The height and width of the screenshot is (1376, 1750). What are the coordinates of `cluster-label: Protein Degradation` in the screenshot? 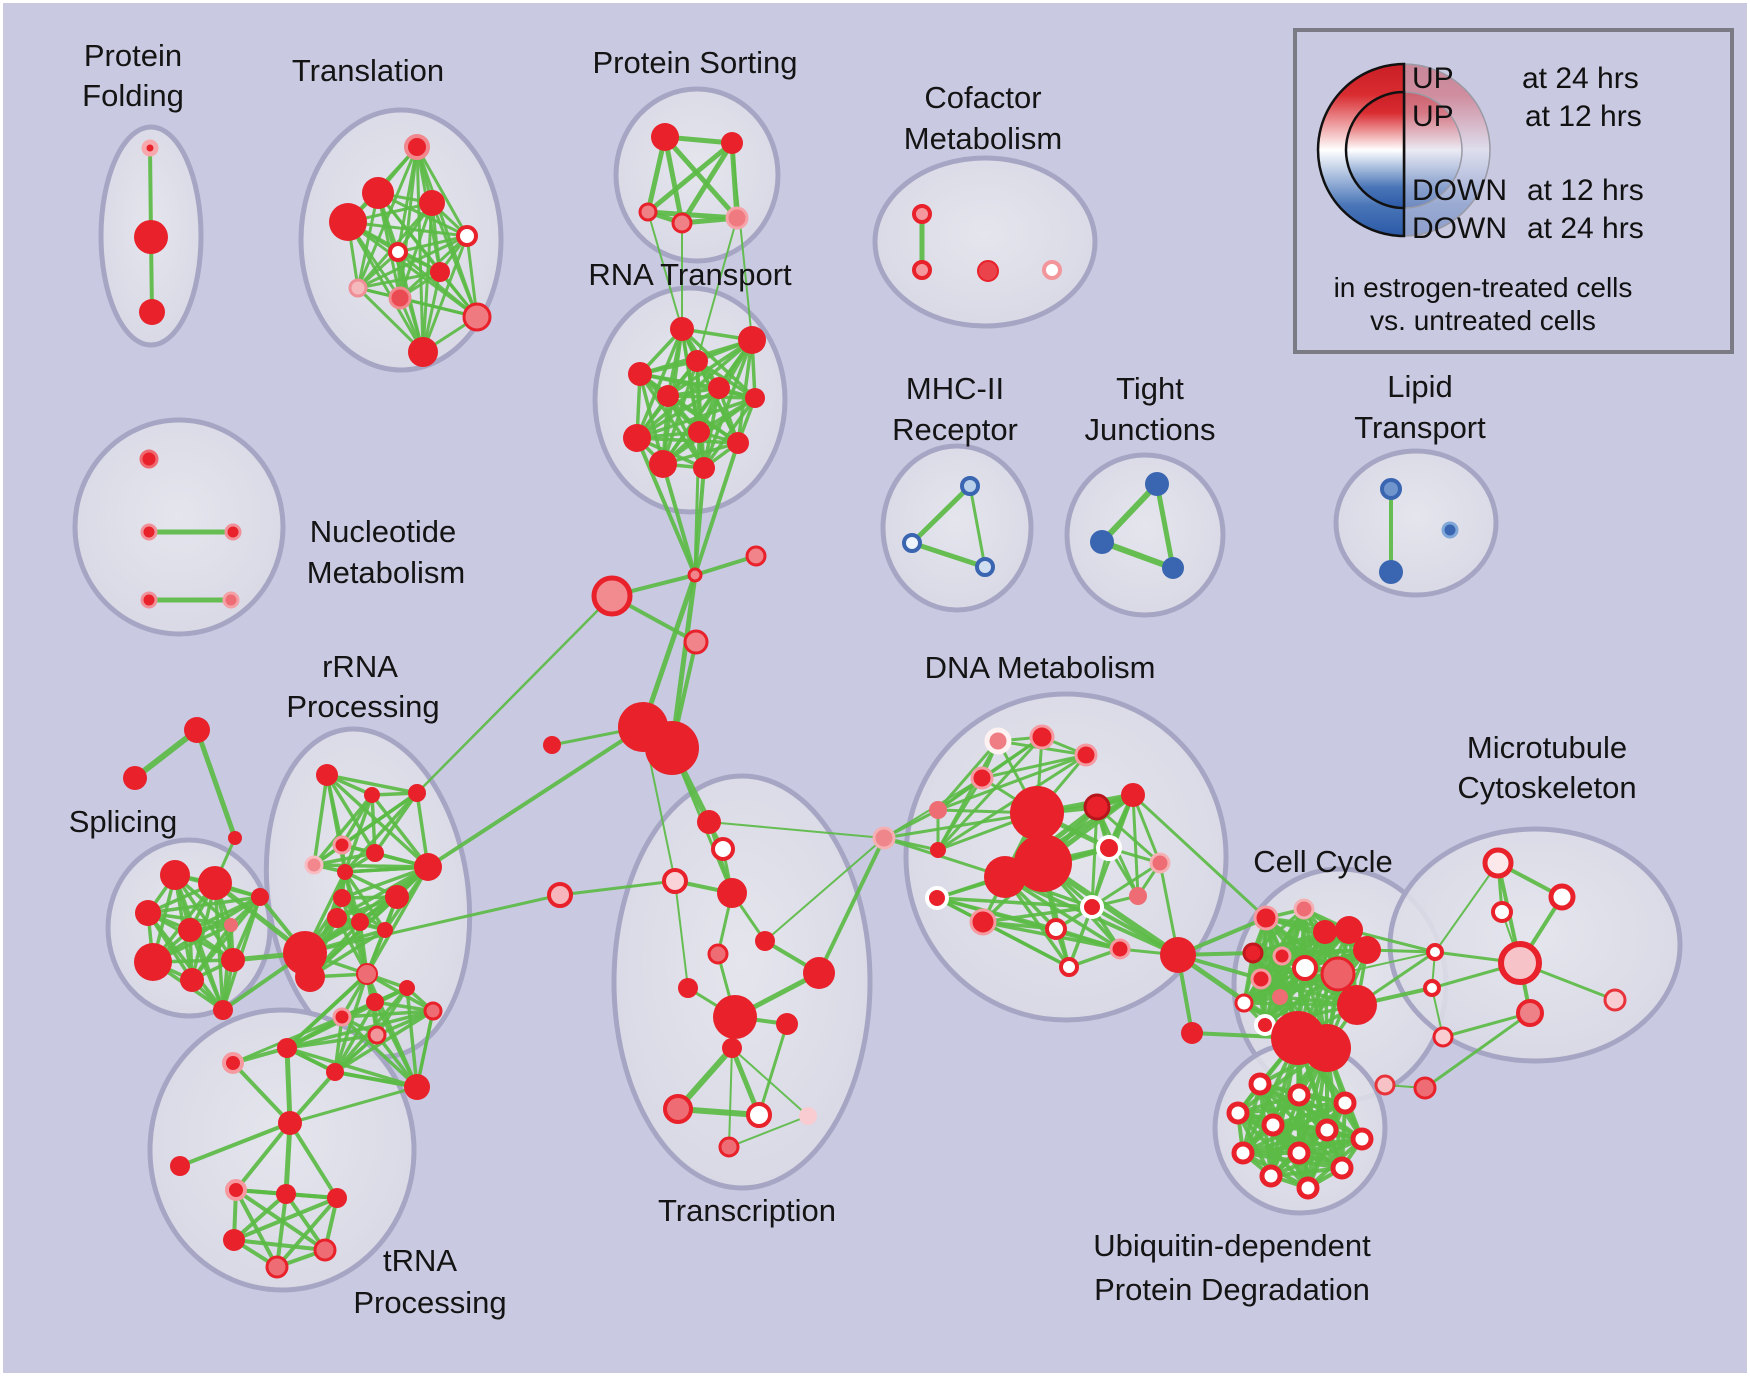 It's located at (1232, 1289).